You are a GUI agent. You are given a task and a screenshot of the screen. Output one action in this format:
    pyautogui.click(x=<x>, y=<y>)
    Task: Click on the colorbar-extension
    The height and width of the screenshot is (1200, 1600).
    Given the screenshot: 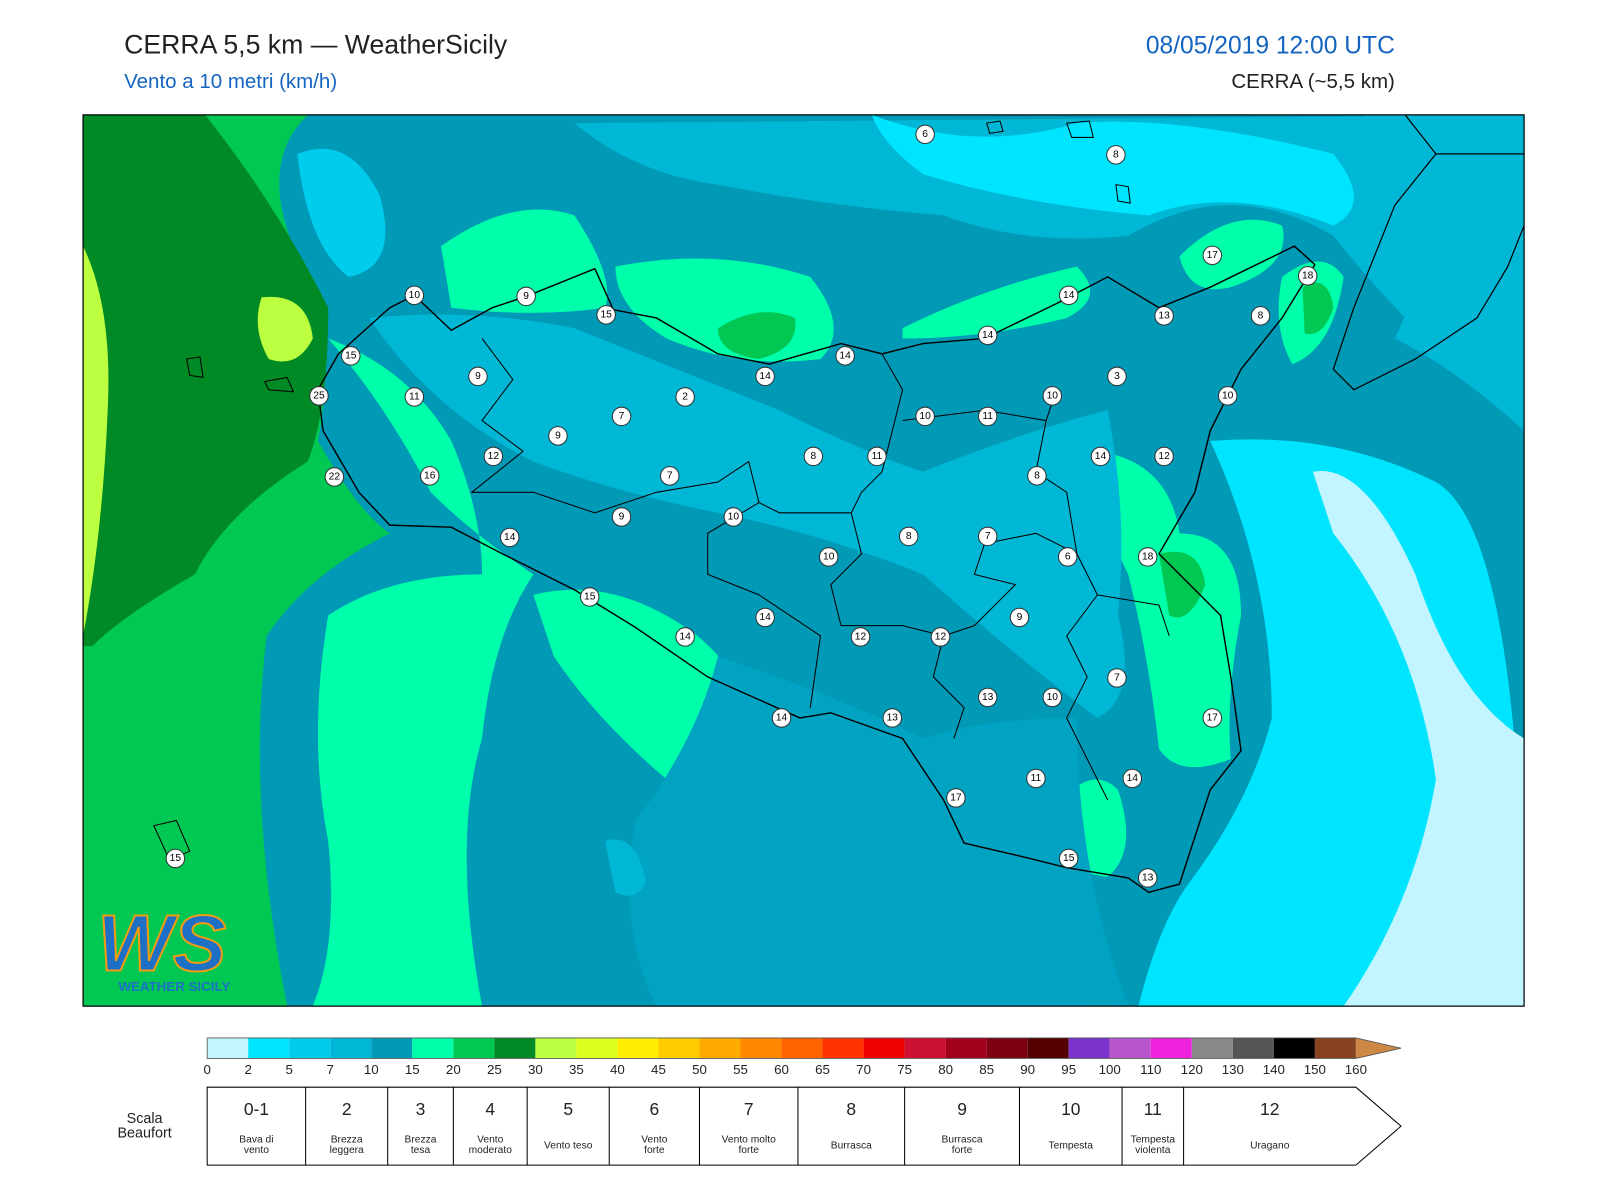 What is the action you would take?
    pyautogui.click(x=1378, y=1048)
    